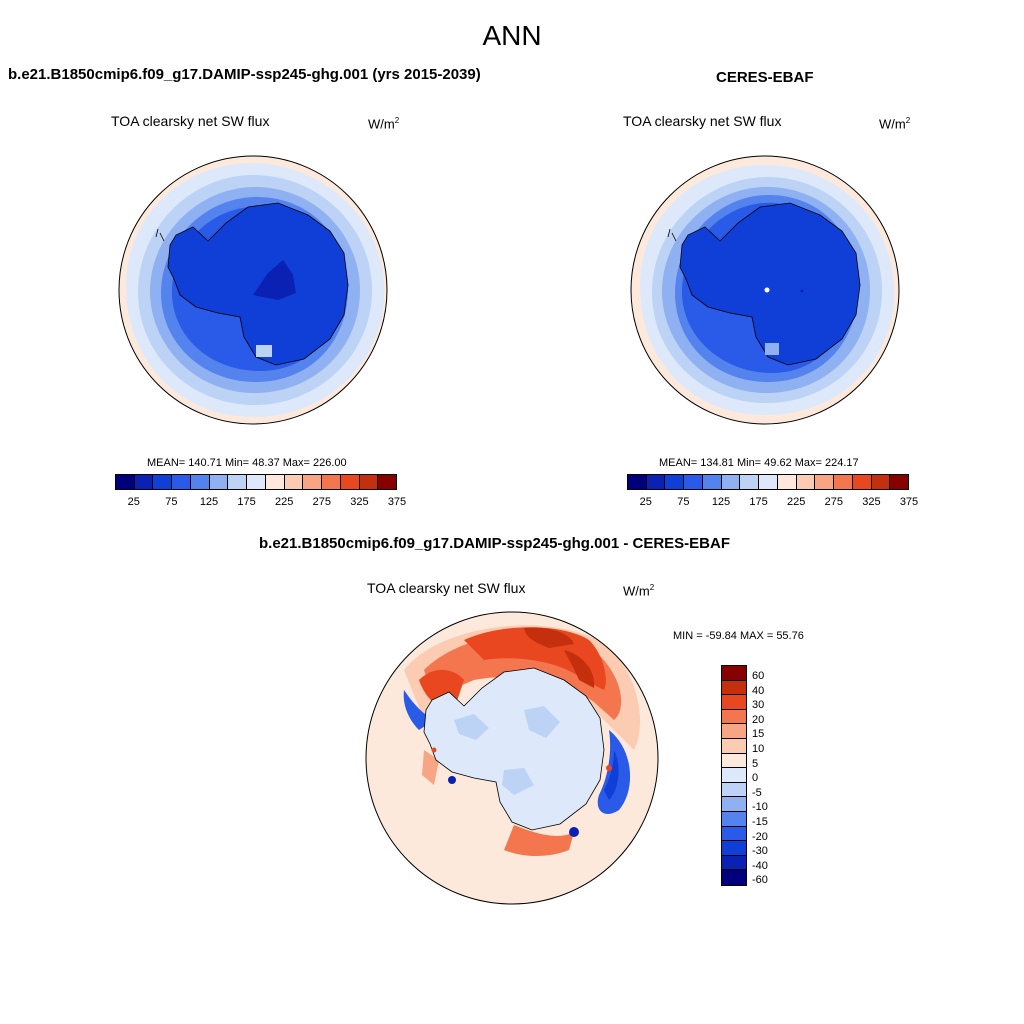 The image size is (1024, 1024). I want to click on test-colorbar-tick-label: 125, so click(209, 502).